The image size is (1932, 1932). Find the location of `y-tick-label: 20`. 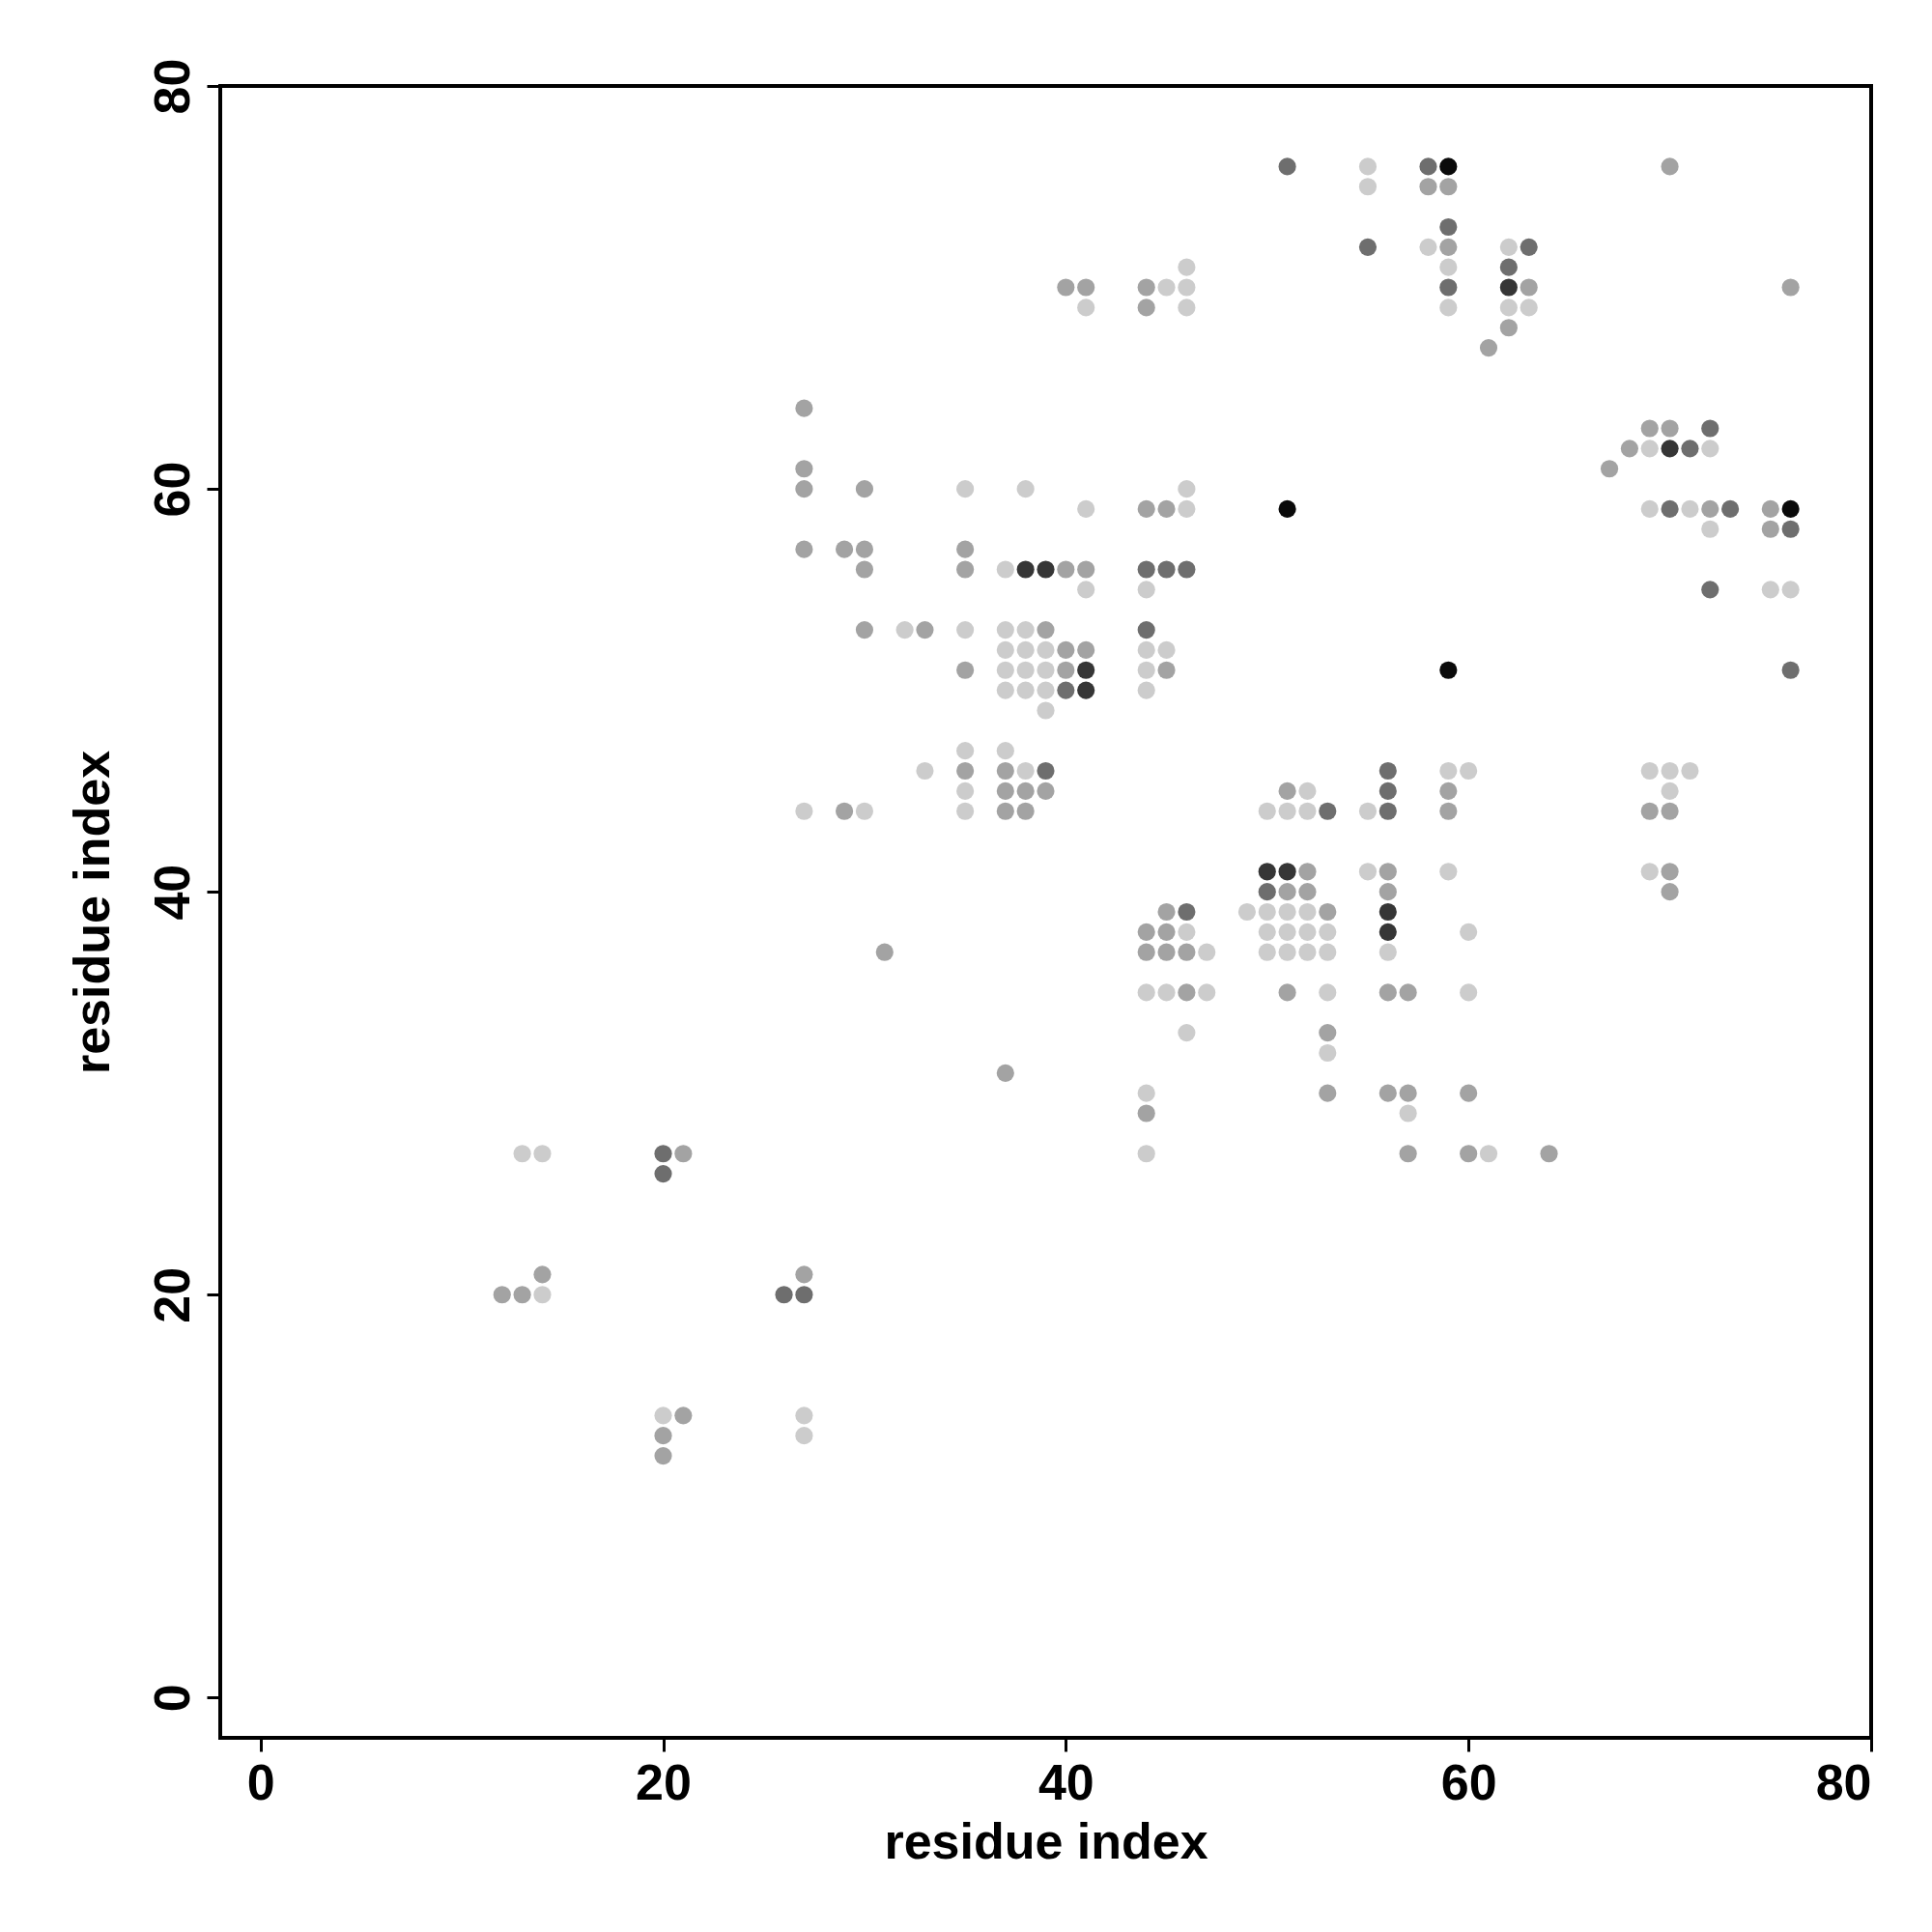

y-tick-label: 20 is located at coordinates (171, 1294).